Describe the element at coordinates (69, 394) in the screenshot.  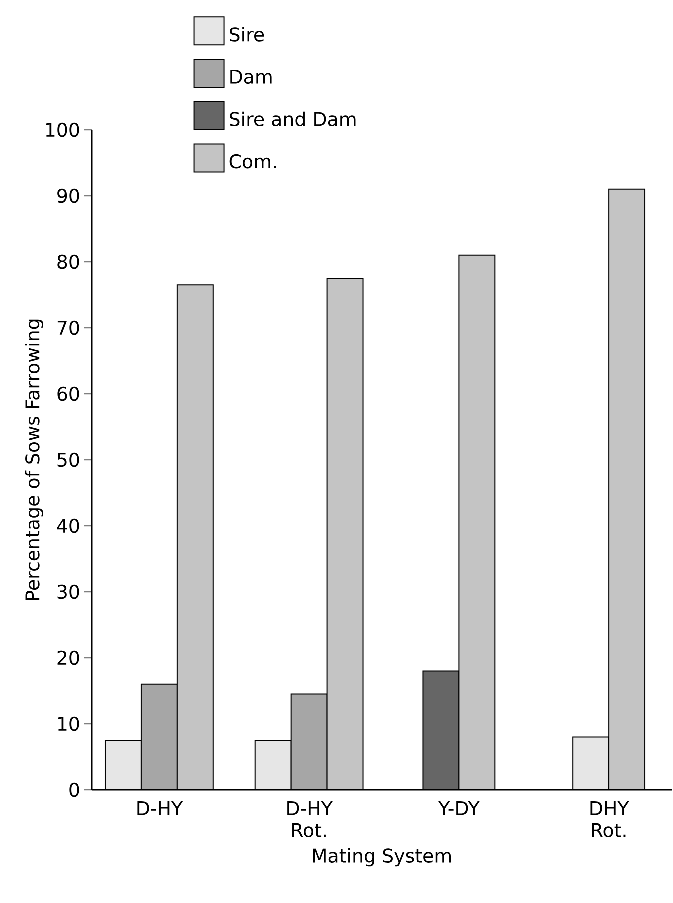
I see `y-tick-label: 60` at that location.